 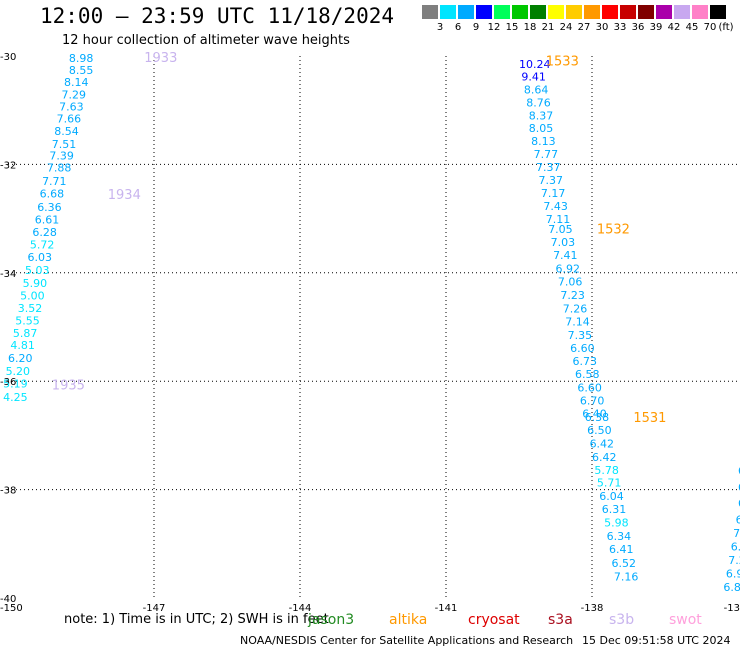 I want to click on time-label: 1935, so click(x=68, y=385).